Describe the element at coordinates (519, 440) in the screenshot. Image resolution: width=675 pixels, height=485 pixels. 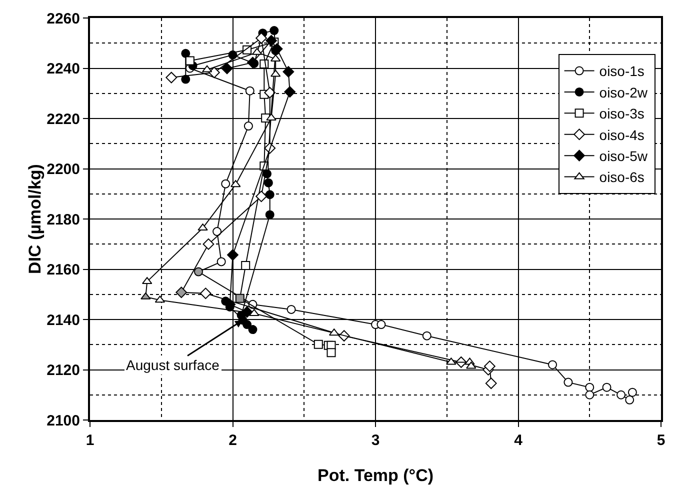
I see `x-tick-label: 4` at that location.